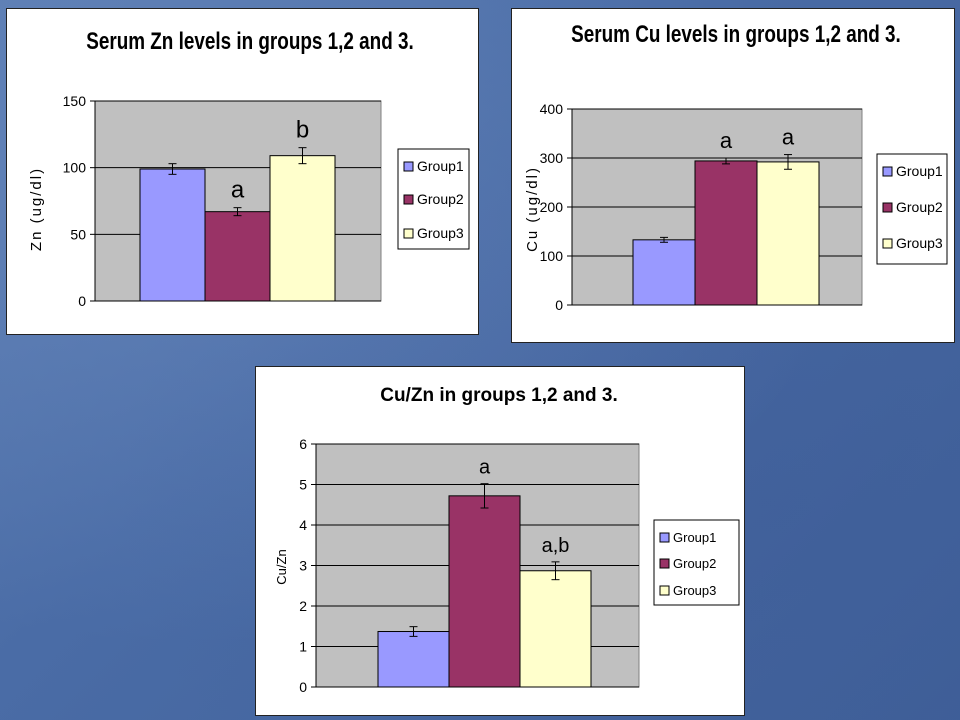 The image size is (960, 720). What do you see at coordinates (75, 101) in the screenshot?
I see `y-tick-label: 150` at bounding box center [75, 101].